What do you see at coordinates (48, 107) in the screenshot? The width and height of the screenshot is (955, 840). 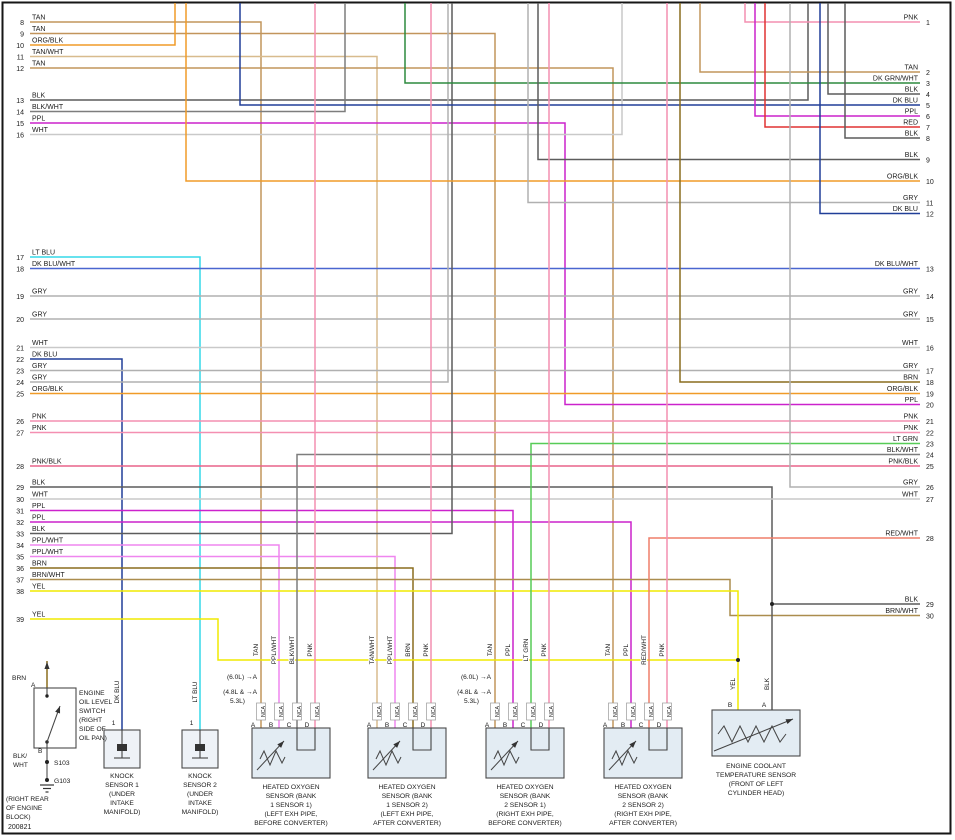 I see `wire-color-label: BLK/WHT` at bounding box center [48, 107].